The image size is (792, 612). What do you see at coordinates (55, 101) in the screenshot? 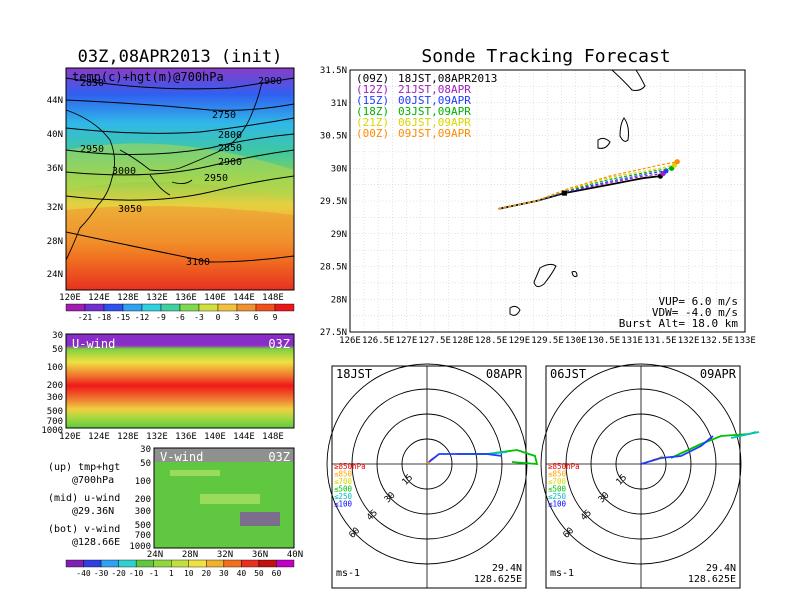
I see `lat-tick-label: 44N` at bounding box center [55, 101].